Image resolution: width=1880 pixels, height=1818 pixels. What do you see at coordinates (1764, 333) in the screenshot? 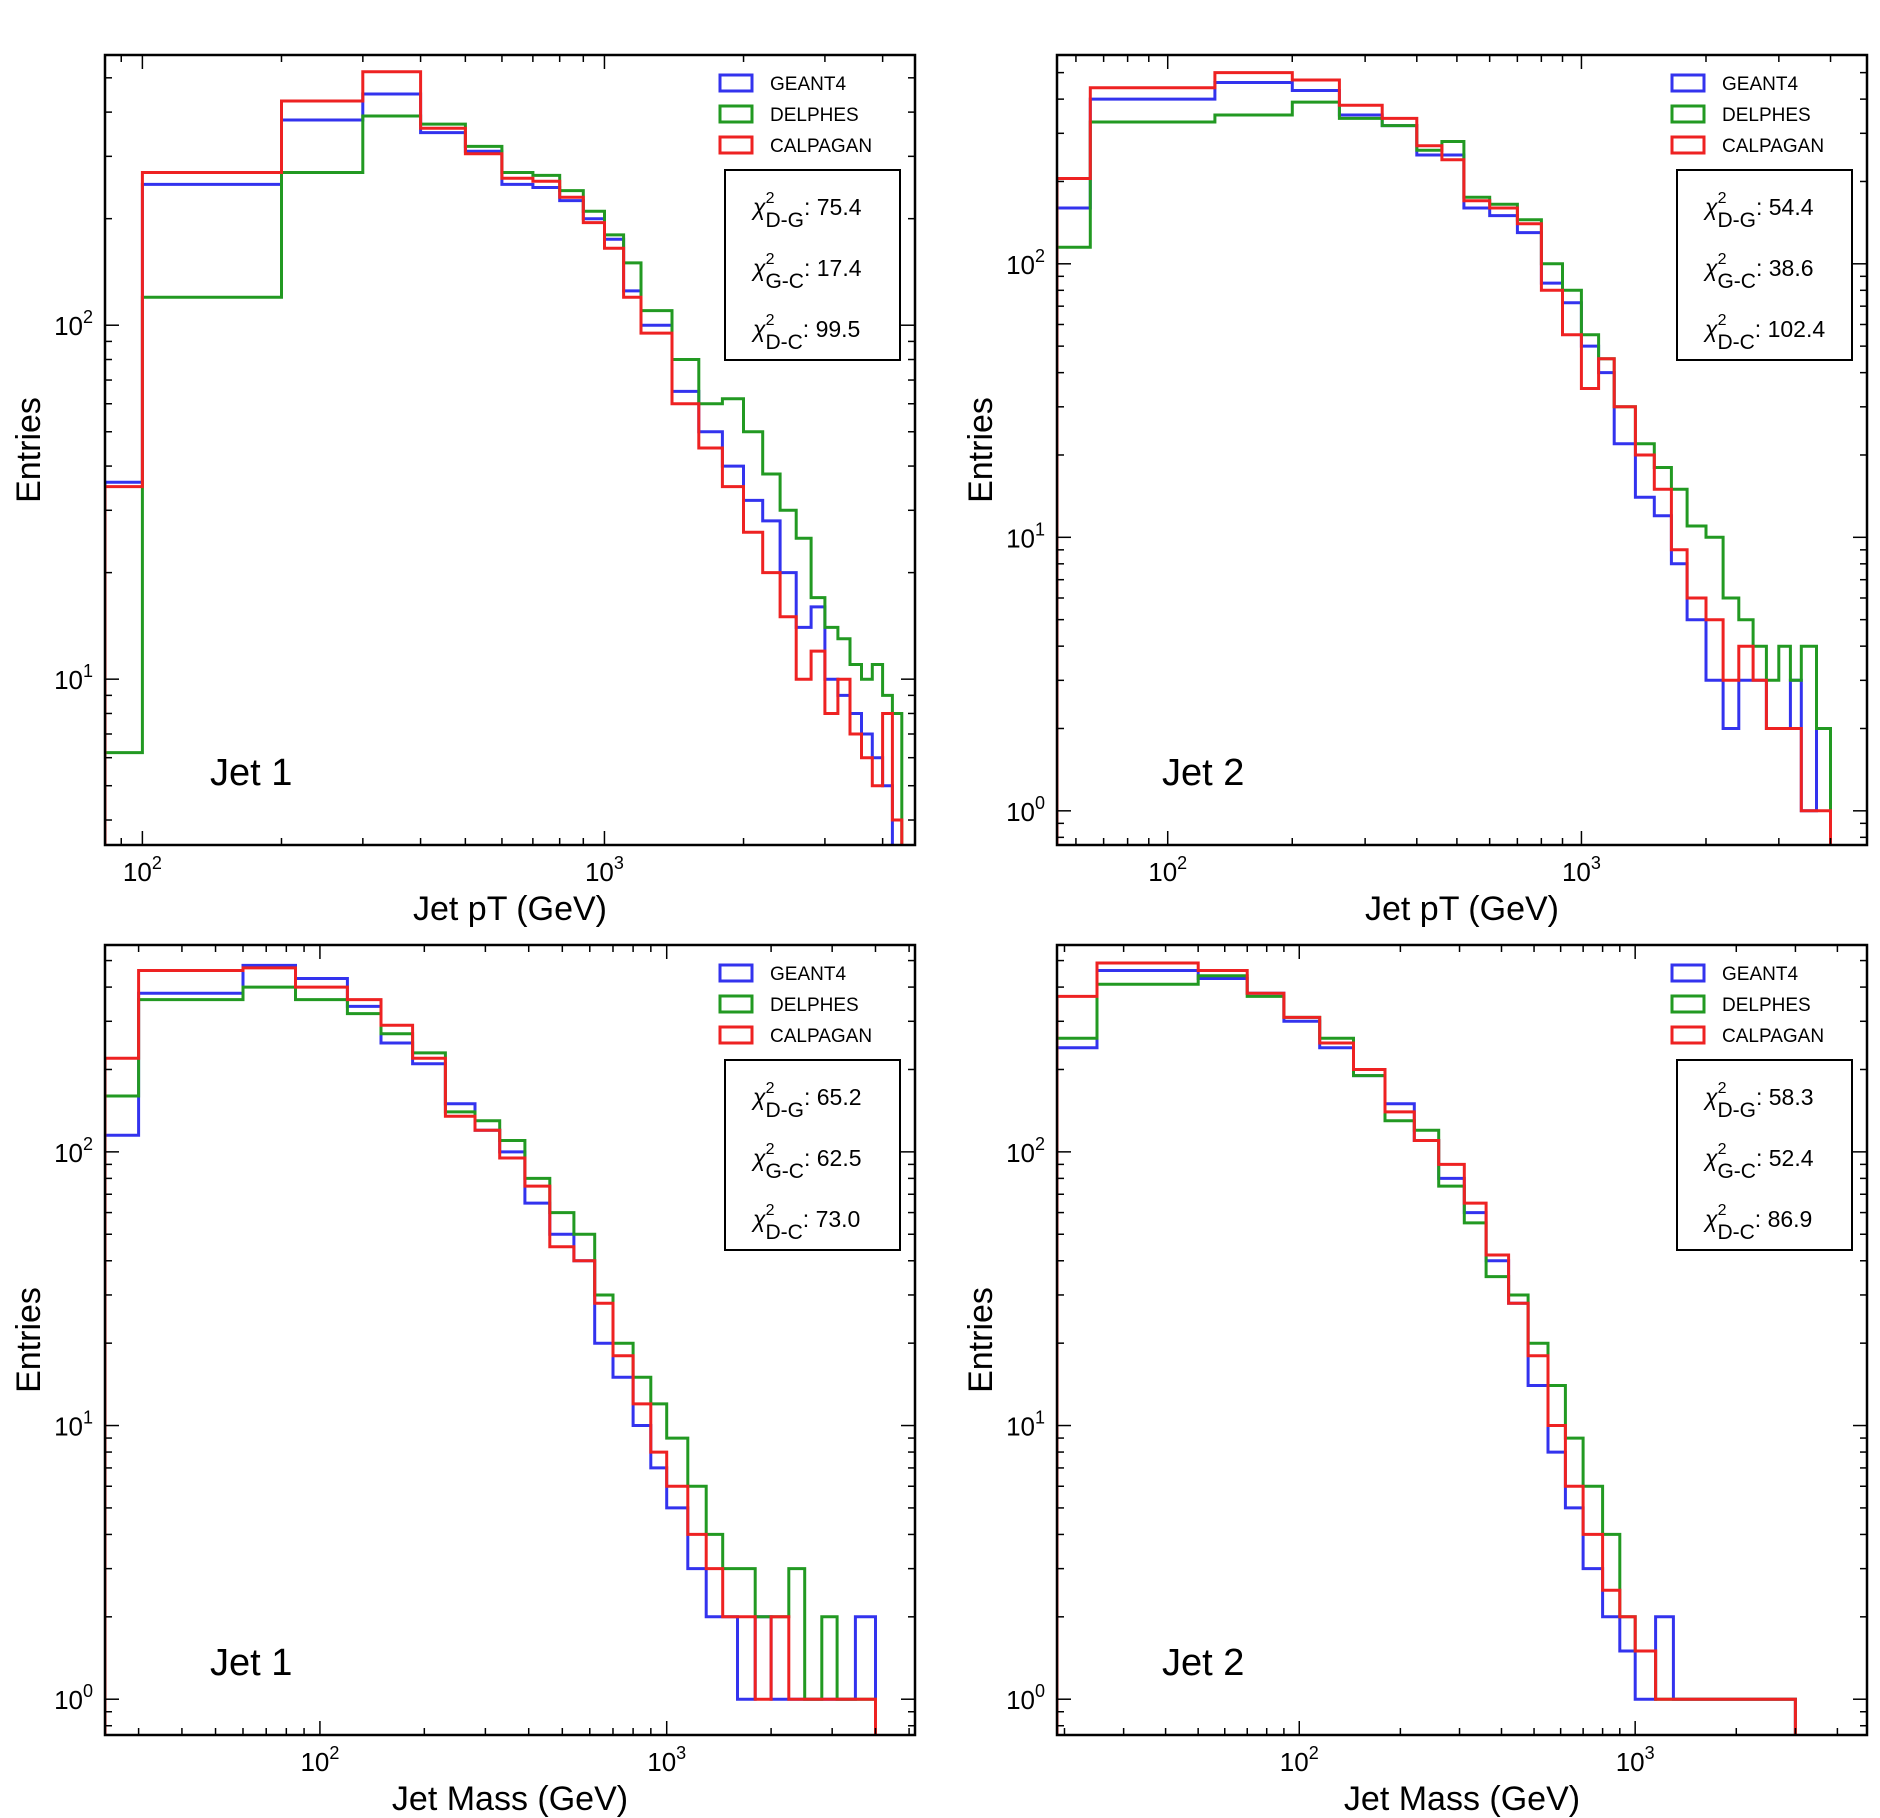
I see `chi2-entry: χ2 D-C: 102.4` at bounding box center [1764, 333].